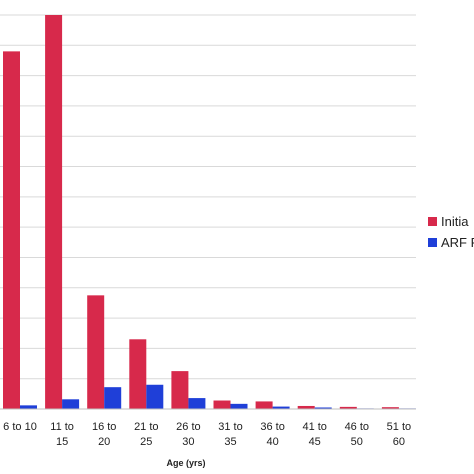  I want to click on x-tick-label: 11 to, so click(62, 427).